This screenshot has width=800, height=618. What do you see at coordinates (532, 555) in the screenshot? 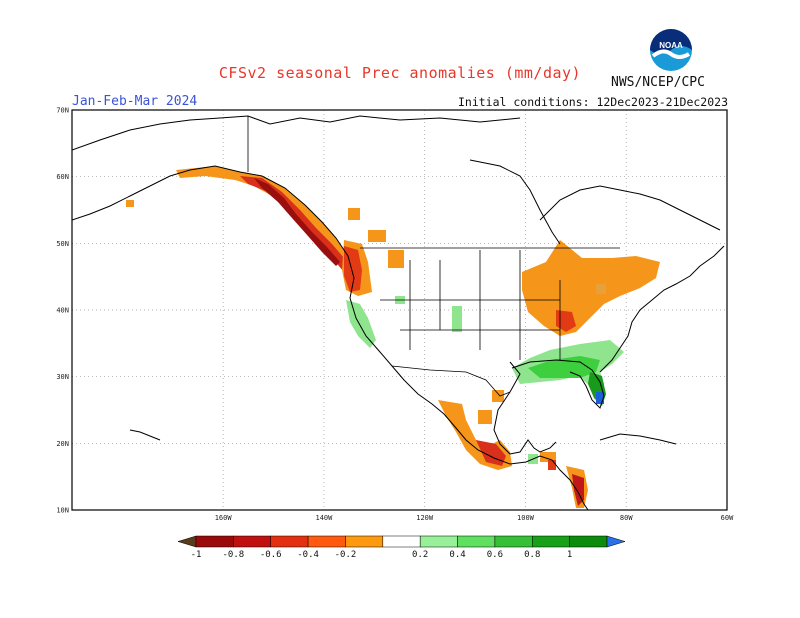
I see `colorbar-label: 0.8` at bounding box center [532, 555].